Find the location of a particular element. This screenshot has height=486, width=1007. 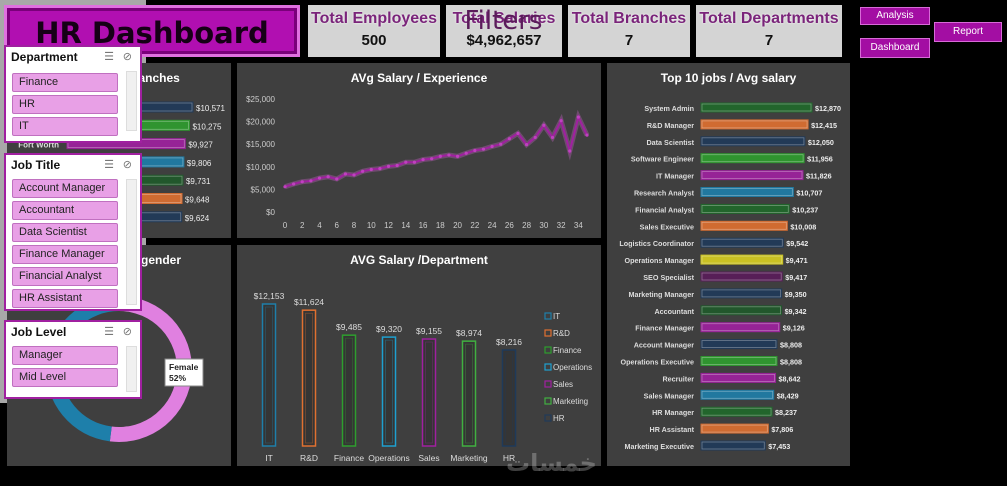

kpi-total-branches: Total Branches 7 is located at coordinates (629, 31).